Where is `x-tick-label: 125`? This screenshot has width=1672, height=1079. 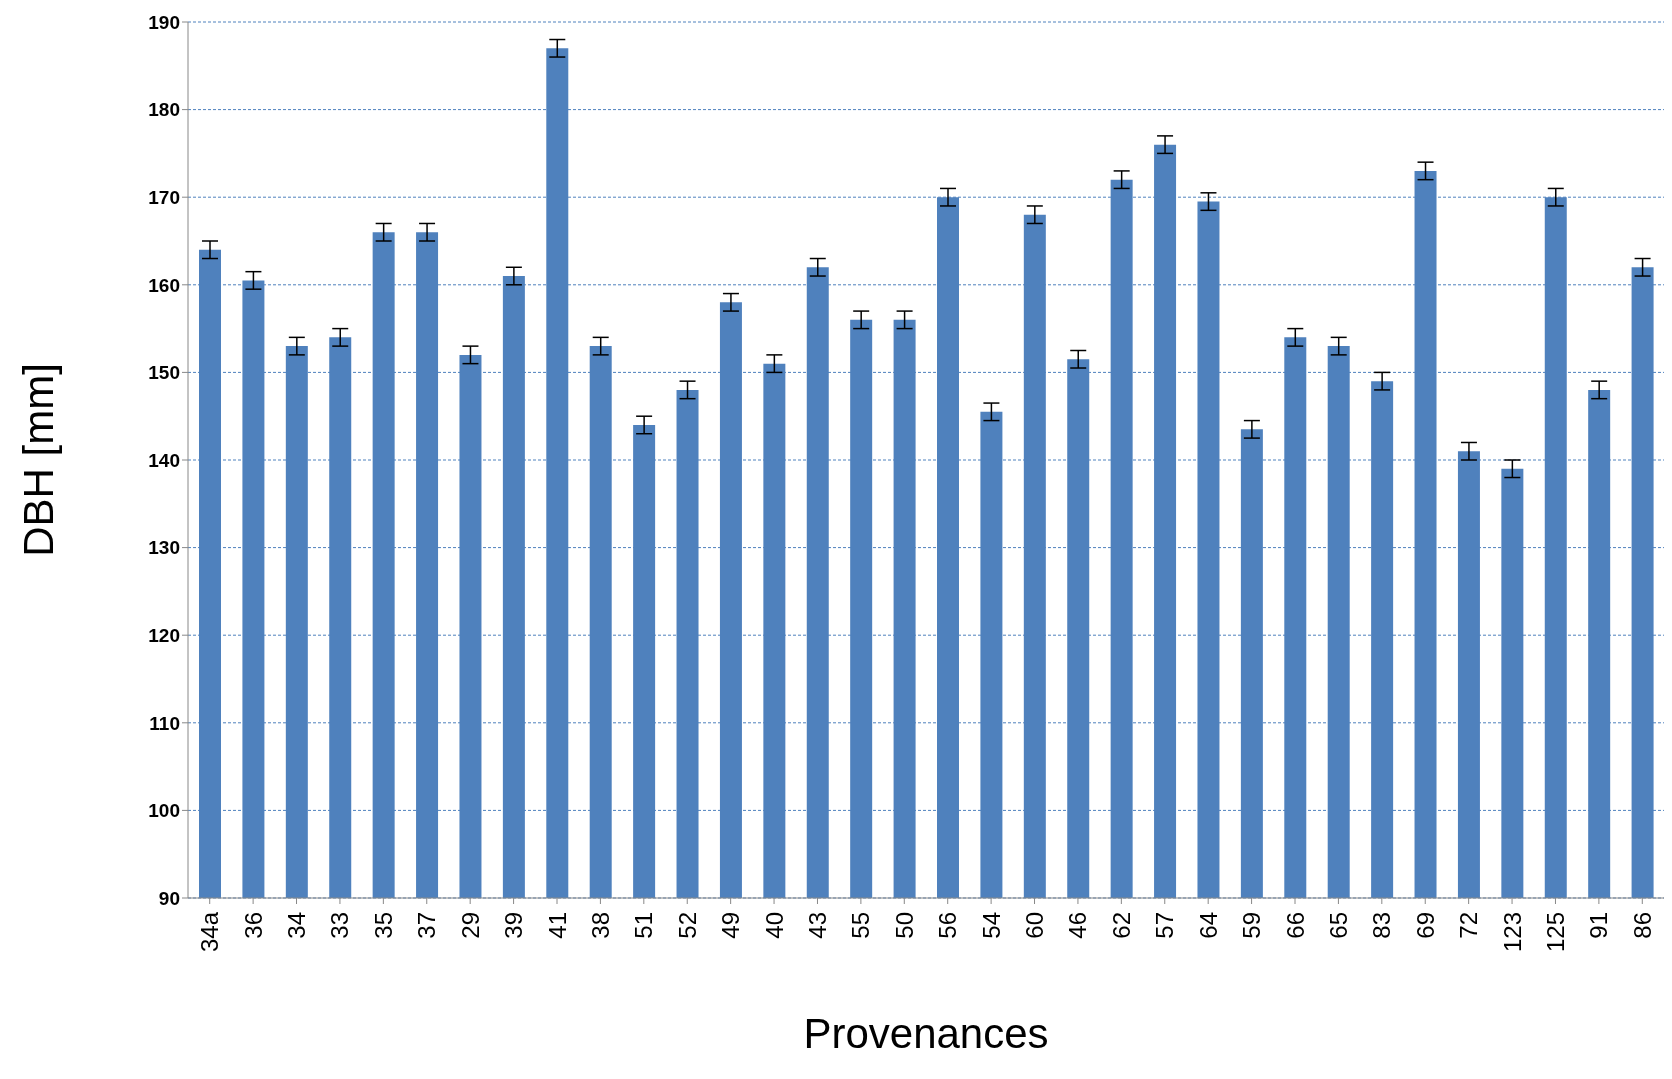
x-tick-label: 125 is located at coordinates (1555, 932).